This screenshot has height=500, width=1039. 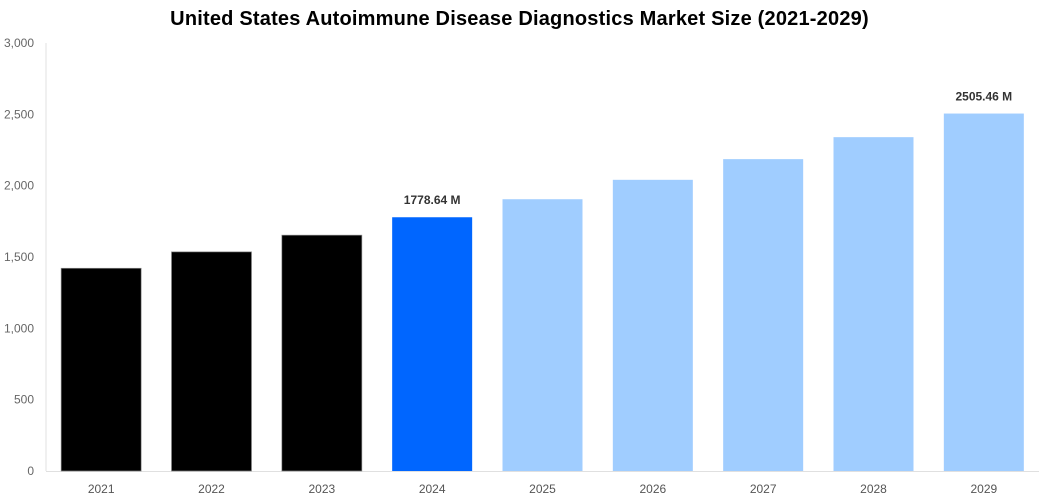 I want to click on bar-2027, so click(x=763, y=315).